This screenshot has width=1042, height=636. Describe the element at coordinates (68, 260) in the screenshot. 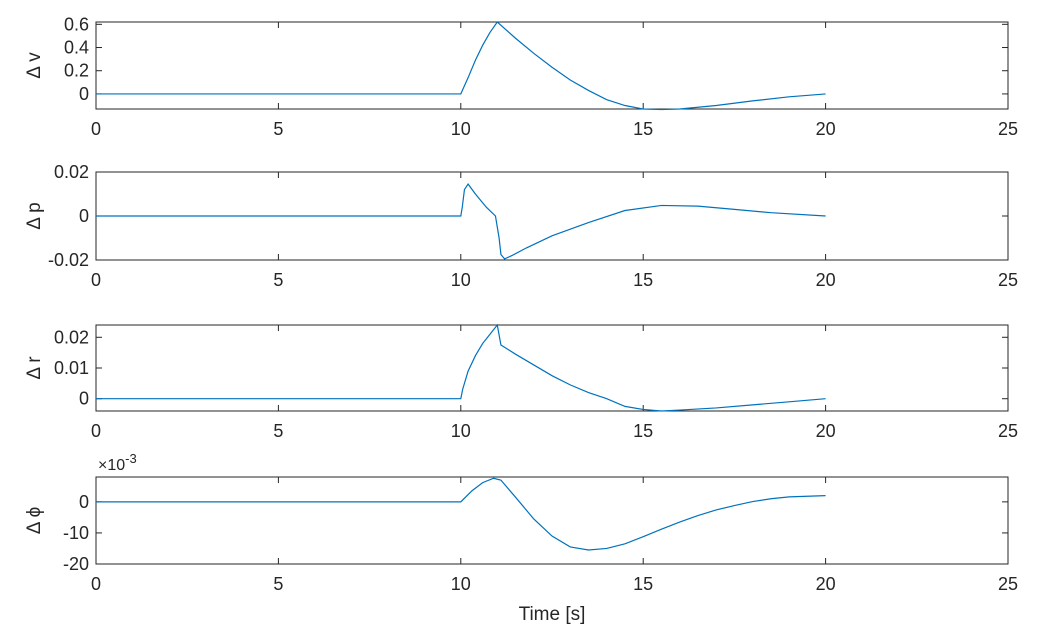

I see `y-tick-label: -0.02` at that location.